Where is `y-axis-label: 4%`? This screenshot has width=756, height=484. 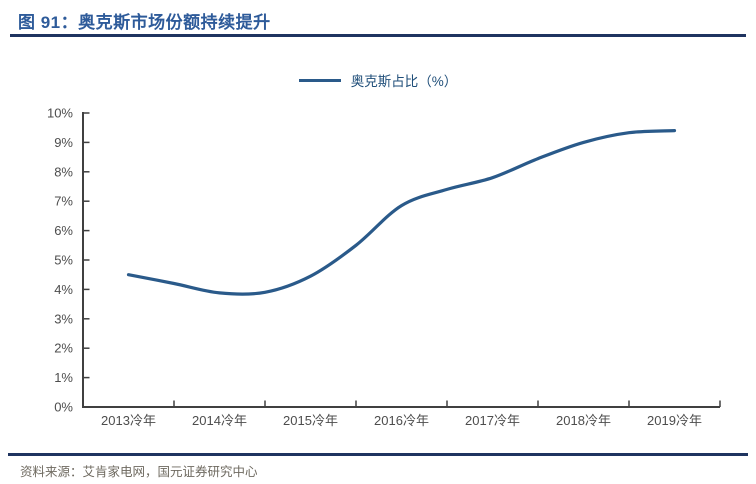 y-axis-label: 4% is located at coordinates (63, 289).